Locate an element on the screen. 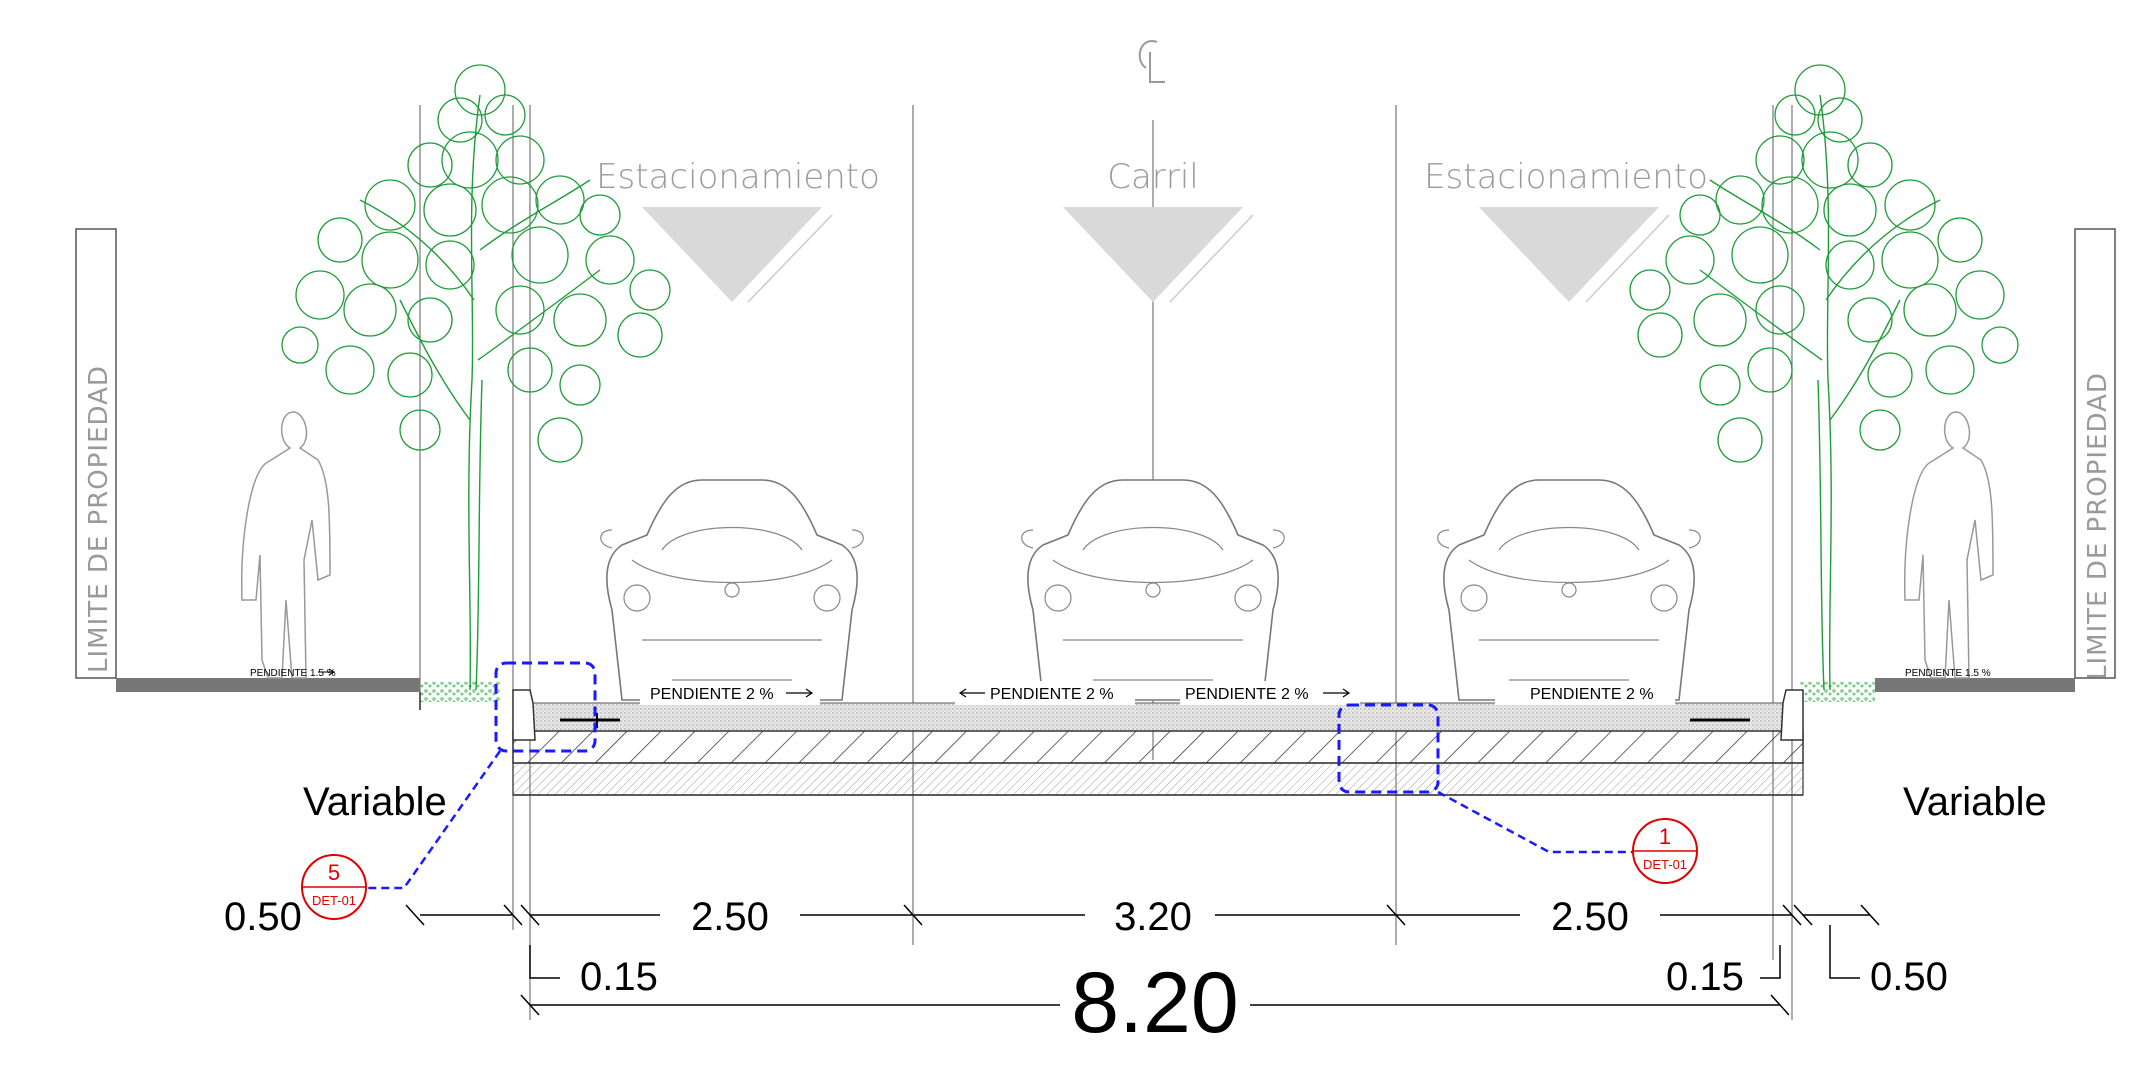  car-right is located at coordinates (1569, 590).